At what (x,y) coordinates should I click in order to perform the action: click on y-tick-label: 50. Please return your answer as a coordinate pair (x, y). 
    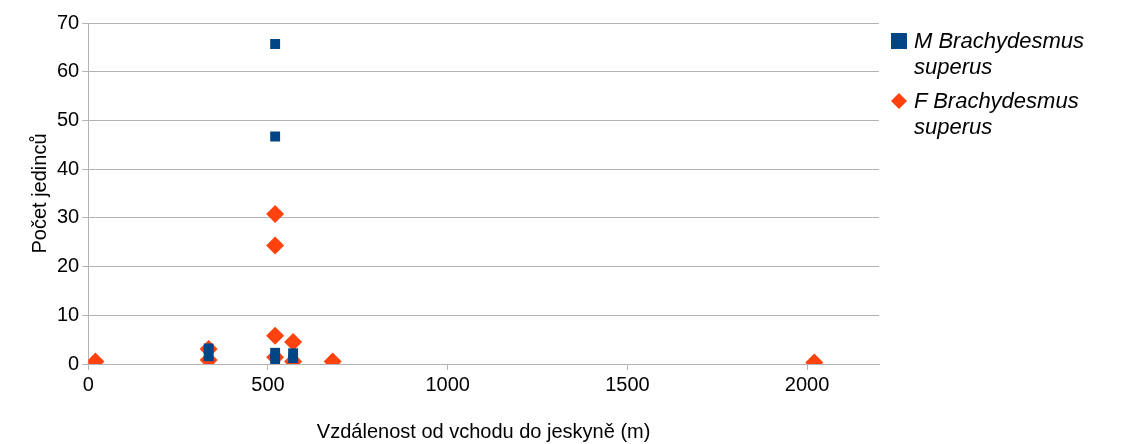
    Looking at the image, I should click on (68, 118).